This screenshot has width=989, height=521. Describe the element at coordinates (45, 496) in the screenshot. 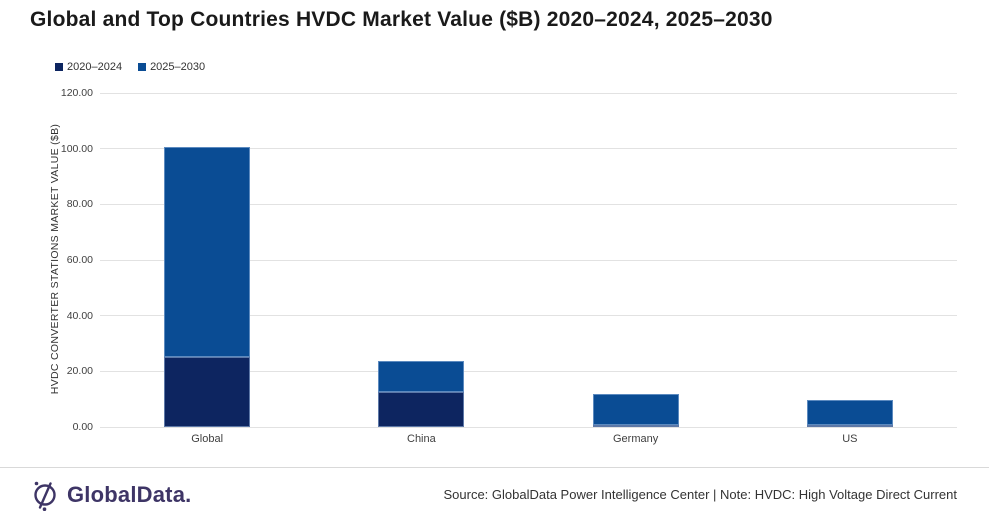

I see `globaldata-logo-icon` at that location.